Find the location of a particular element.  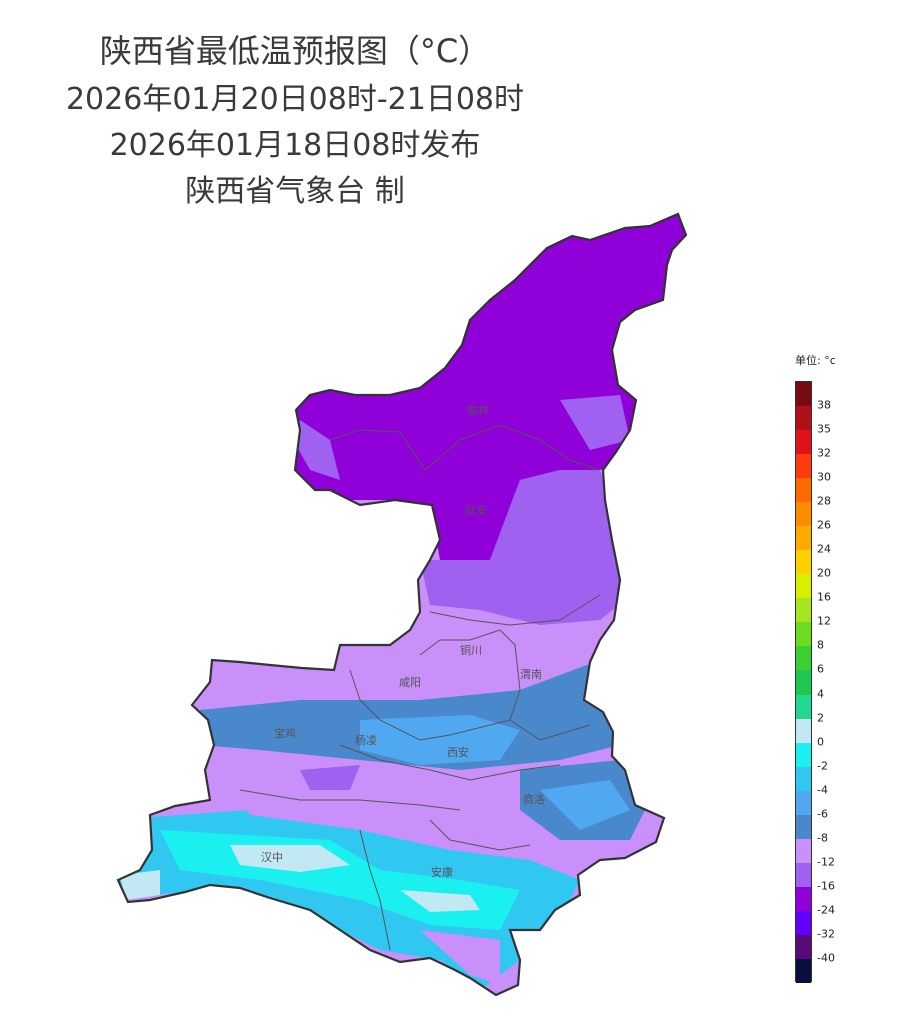

boundary-xian-south is located at coordinates (450, 762).